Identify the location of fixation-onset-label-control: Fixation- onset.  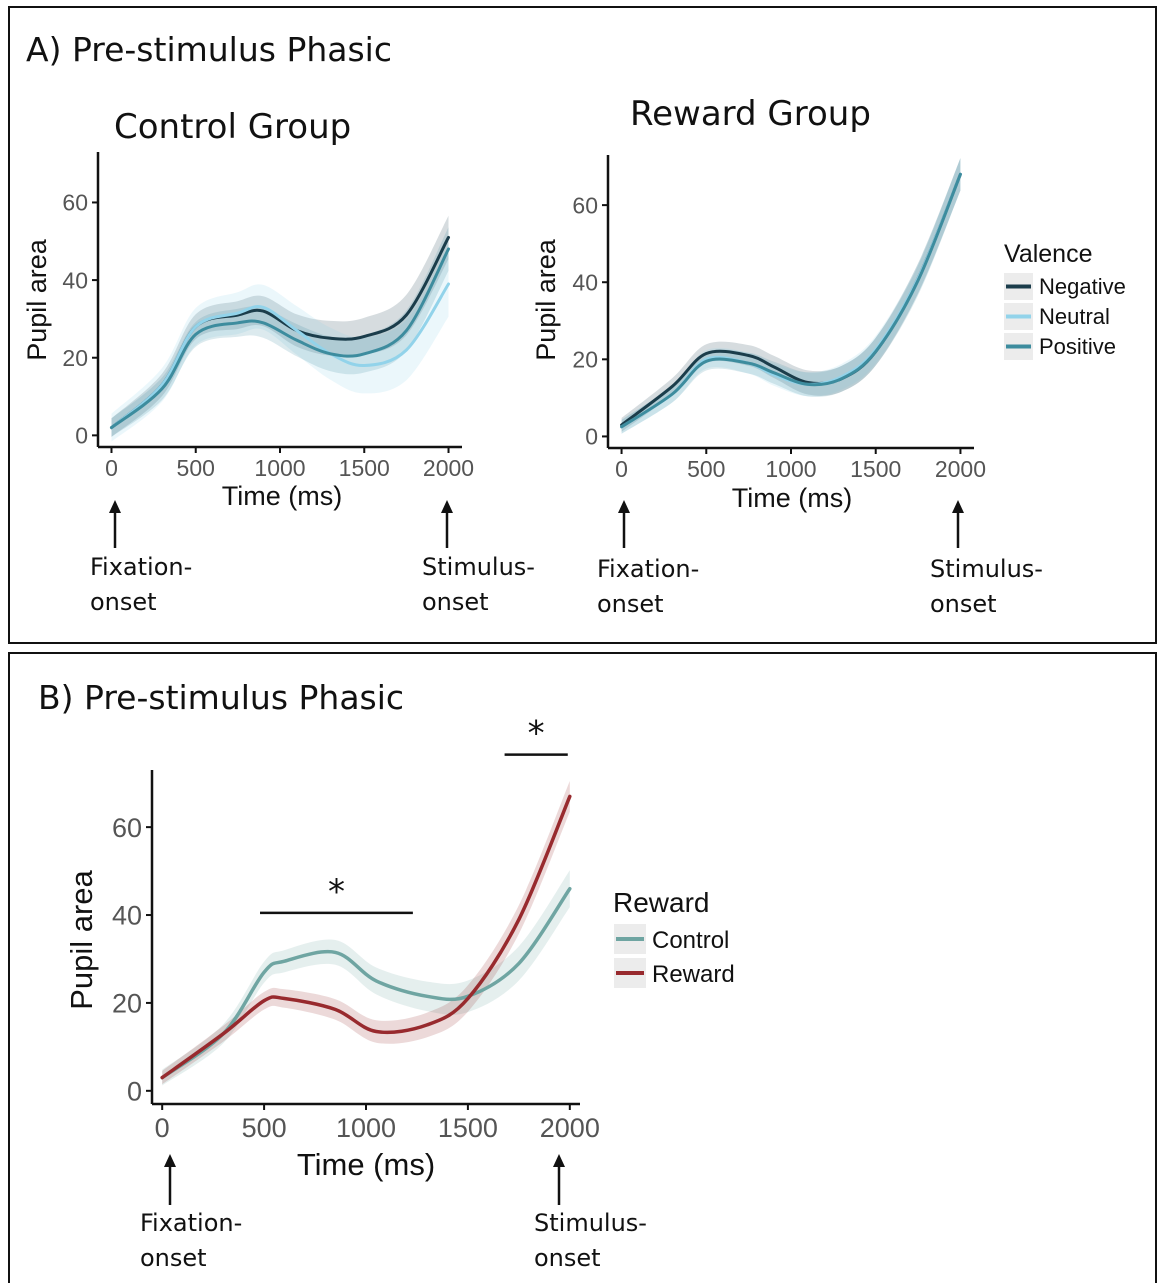
(141, 585).